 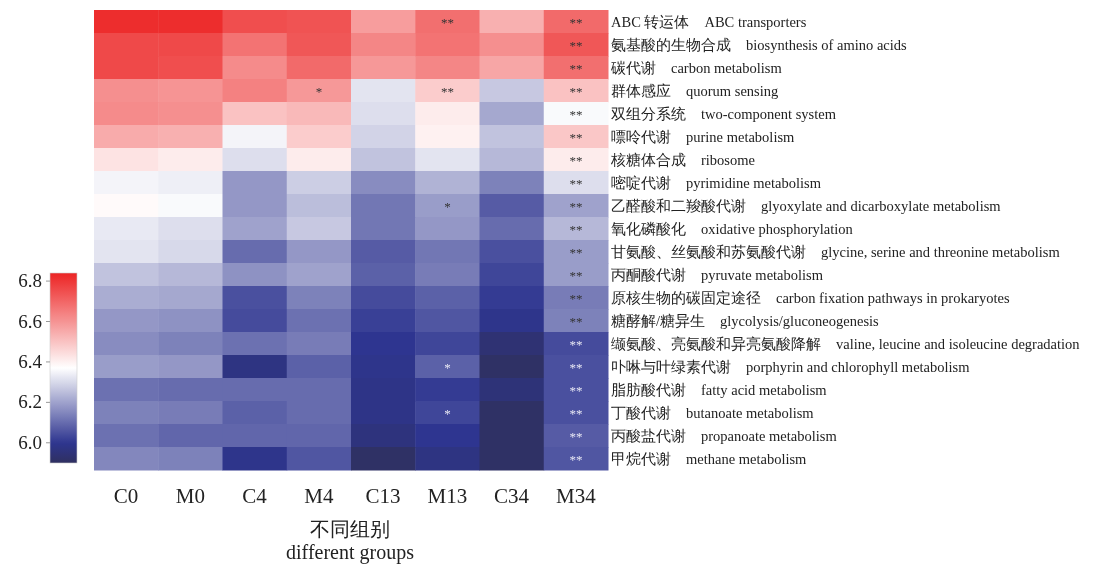 What do you see at coordinates (30, 361) in the screenshot?
I see `color-bar-label: 6.4` at bounding box center [30, 361].